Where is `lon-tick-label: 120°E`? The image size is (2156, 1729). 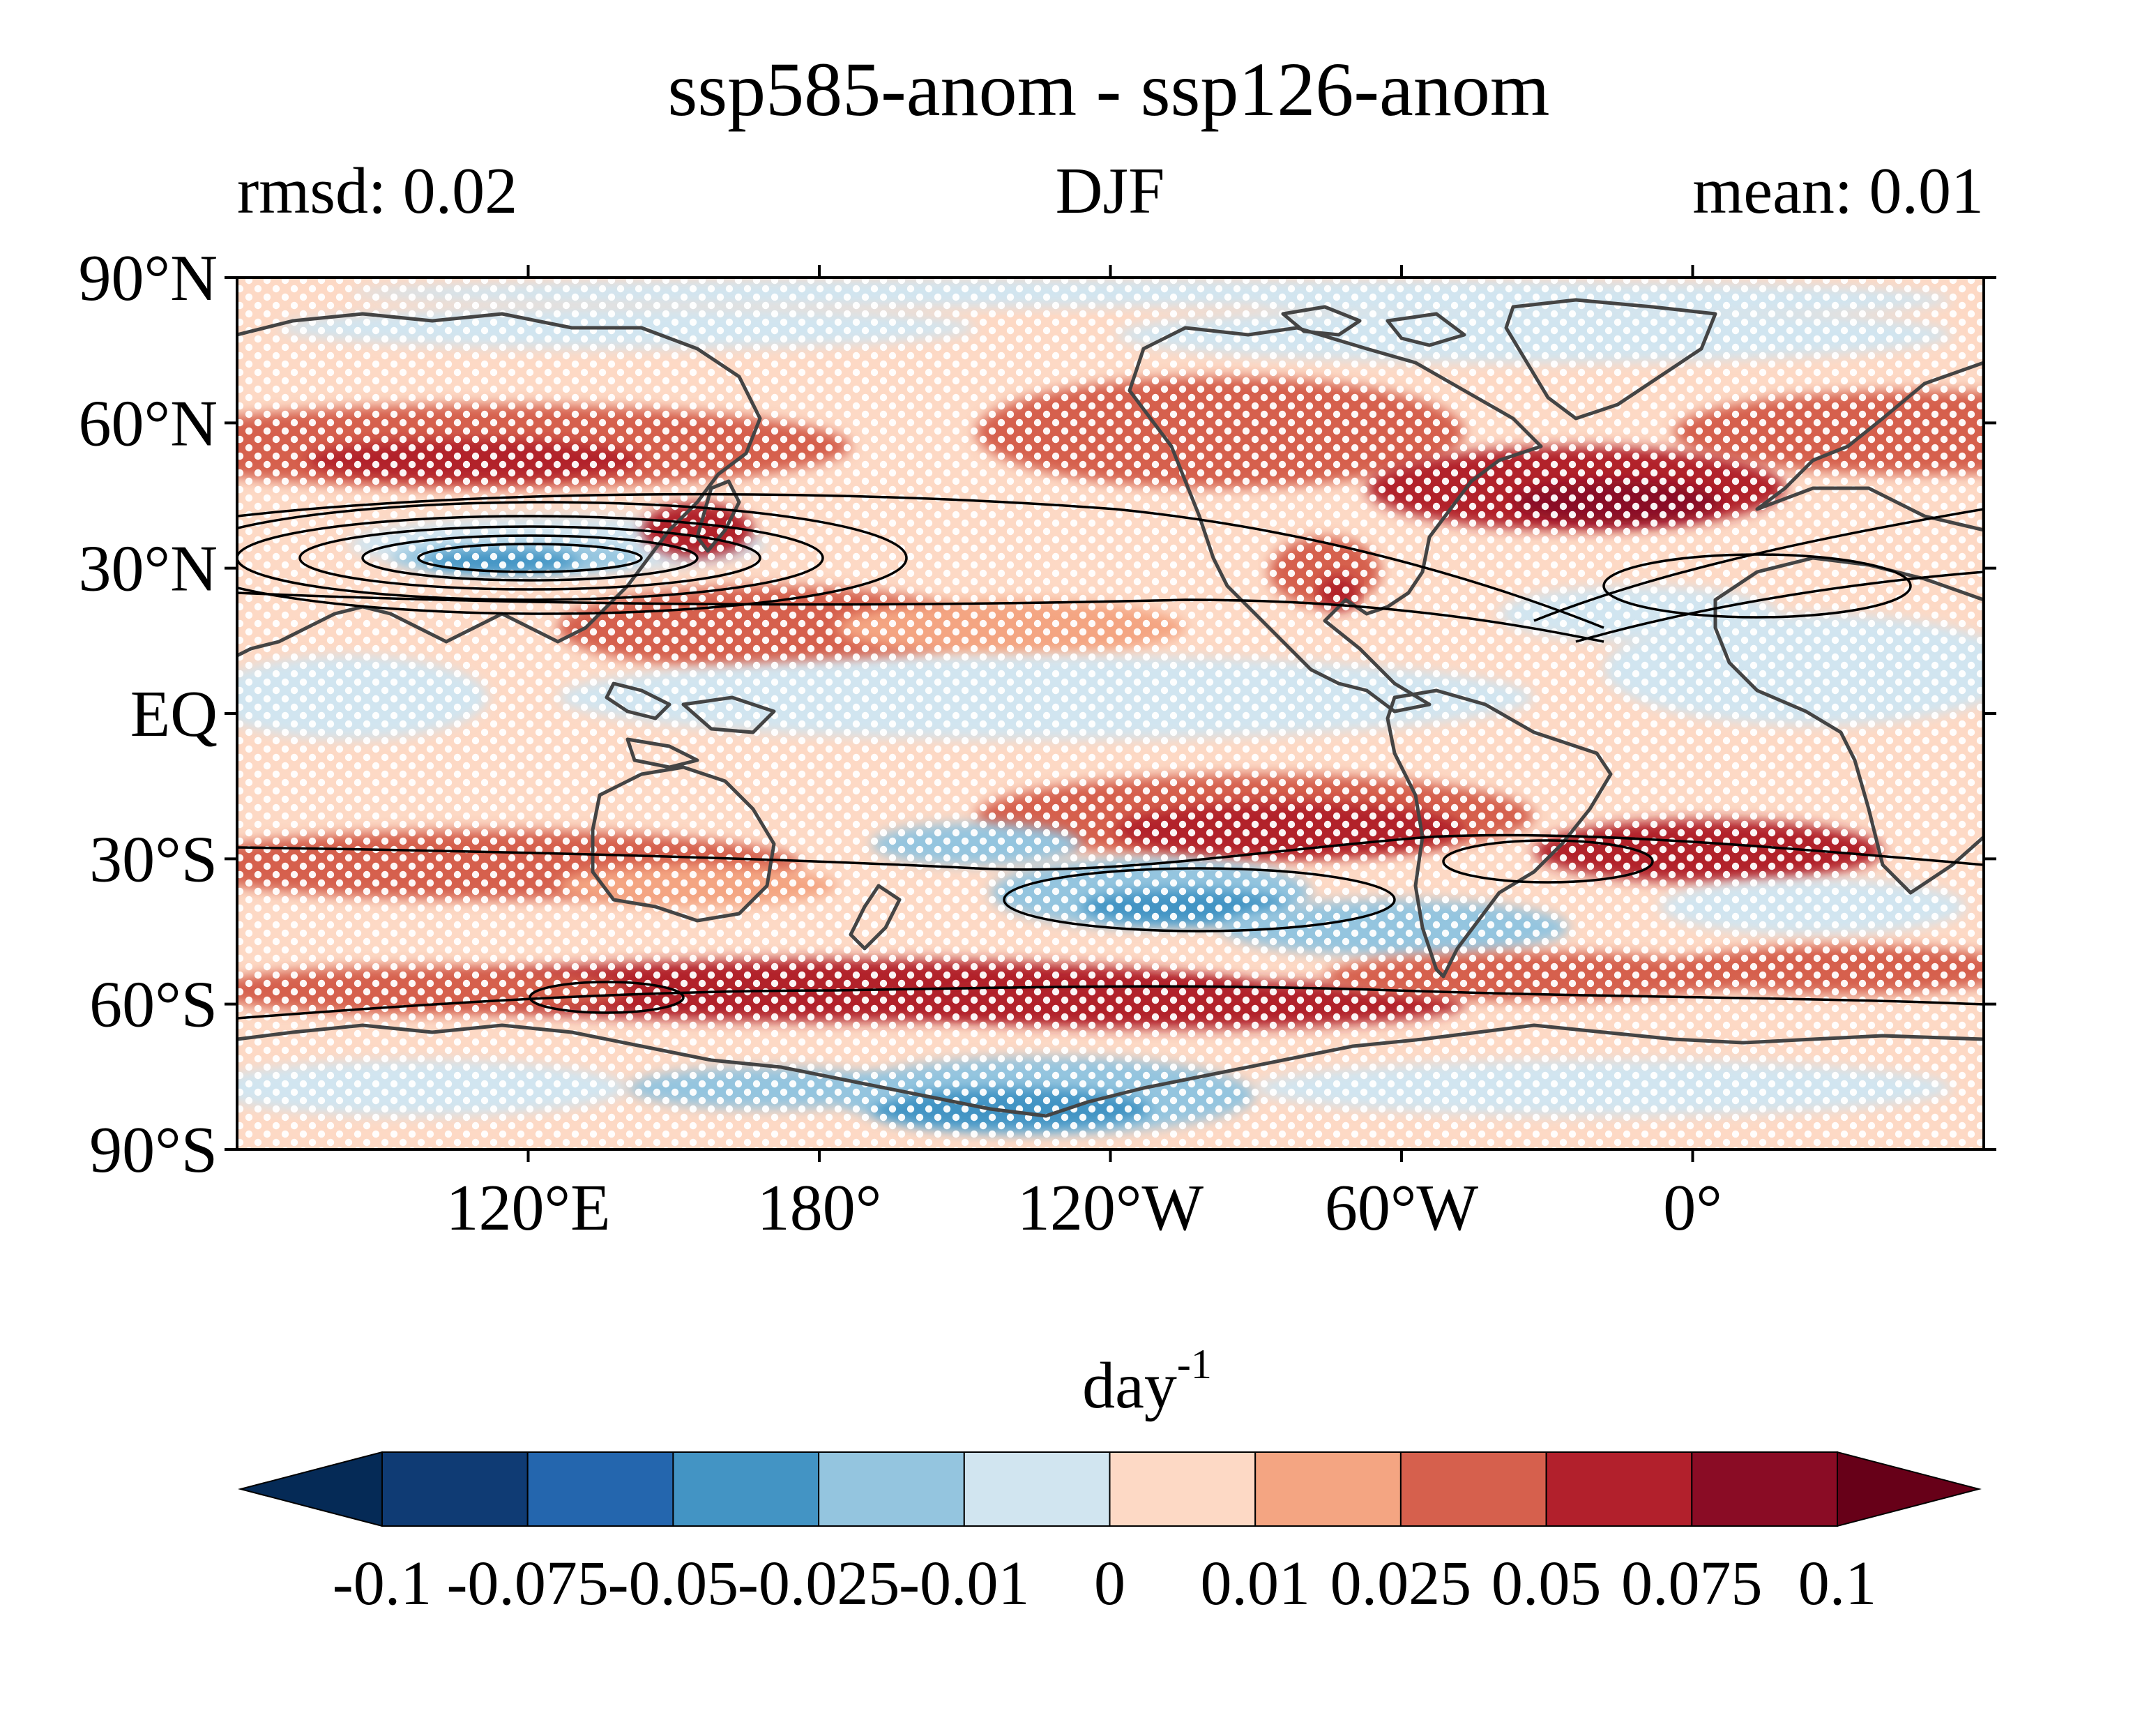 lon-tick-label: 120°E is located at coordinates (528, 1208).